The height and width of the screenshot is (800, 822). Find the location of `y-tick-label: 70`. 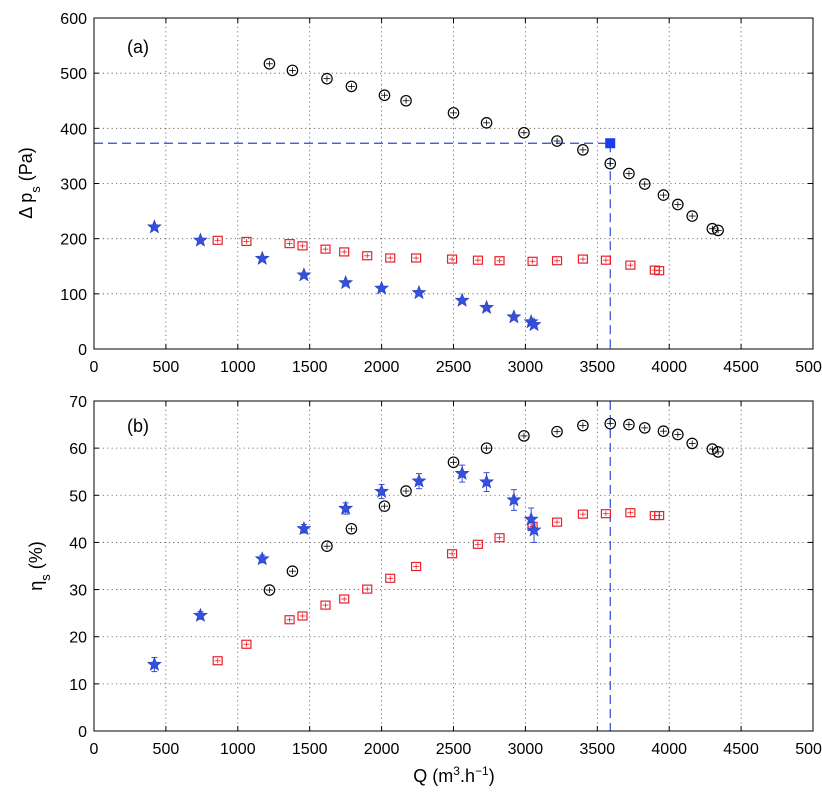

y-tick-label: 70 is located at coordinates (78, 402).